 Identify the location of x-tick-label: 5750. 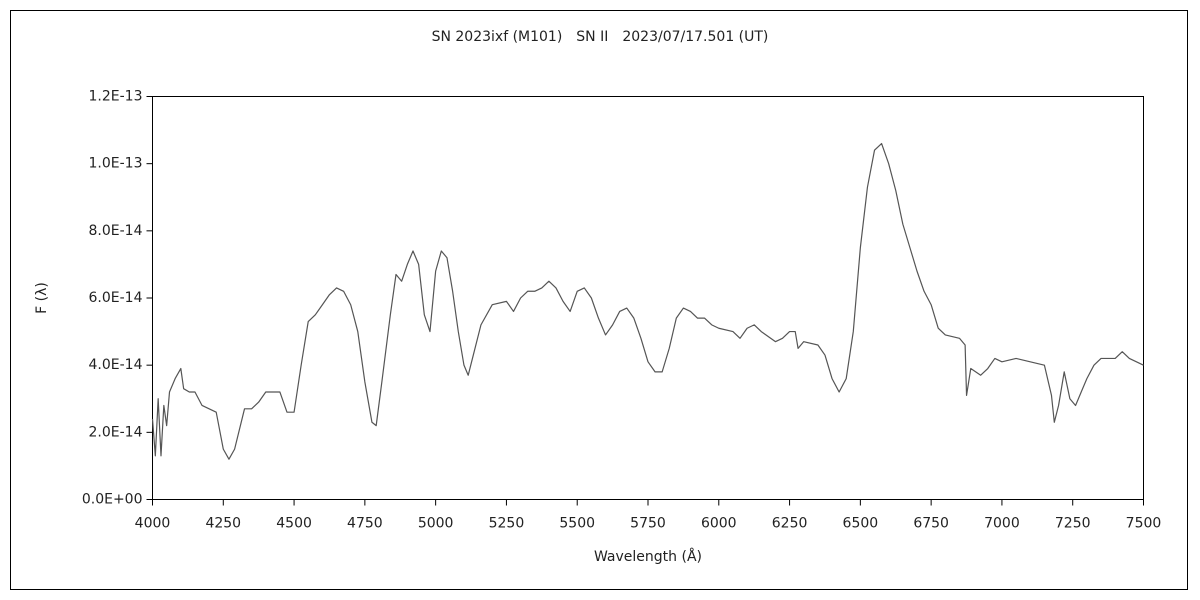
(648, 524).